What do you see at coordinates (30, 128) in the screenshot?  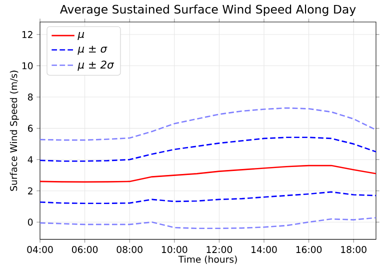 I see `y-tick-label: 6` at bounding box center [30, 128].